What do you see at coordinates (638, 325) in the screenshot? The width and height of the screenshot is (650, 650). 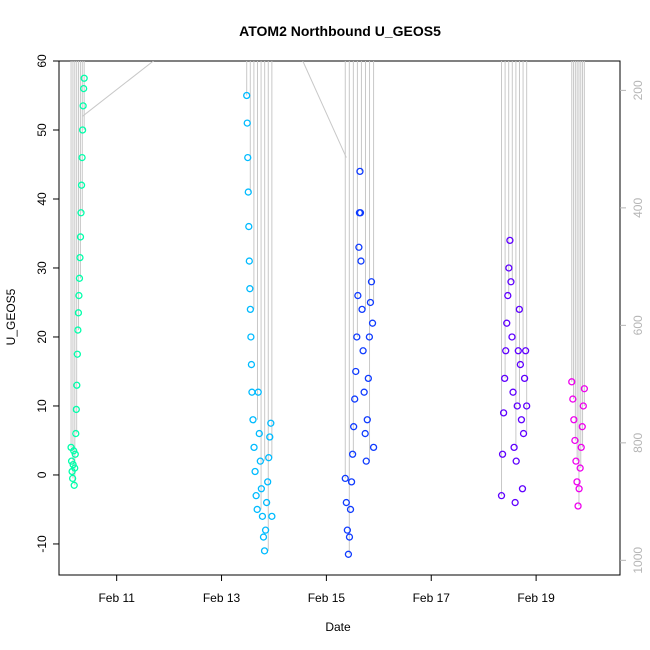 I see `right-tick-label: 600` at bounding box center [638, 325].